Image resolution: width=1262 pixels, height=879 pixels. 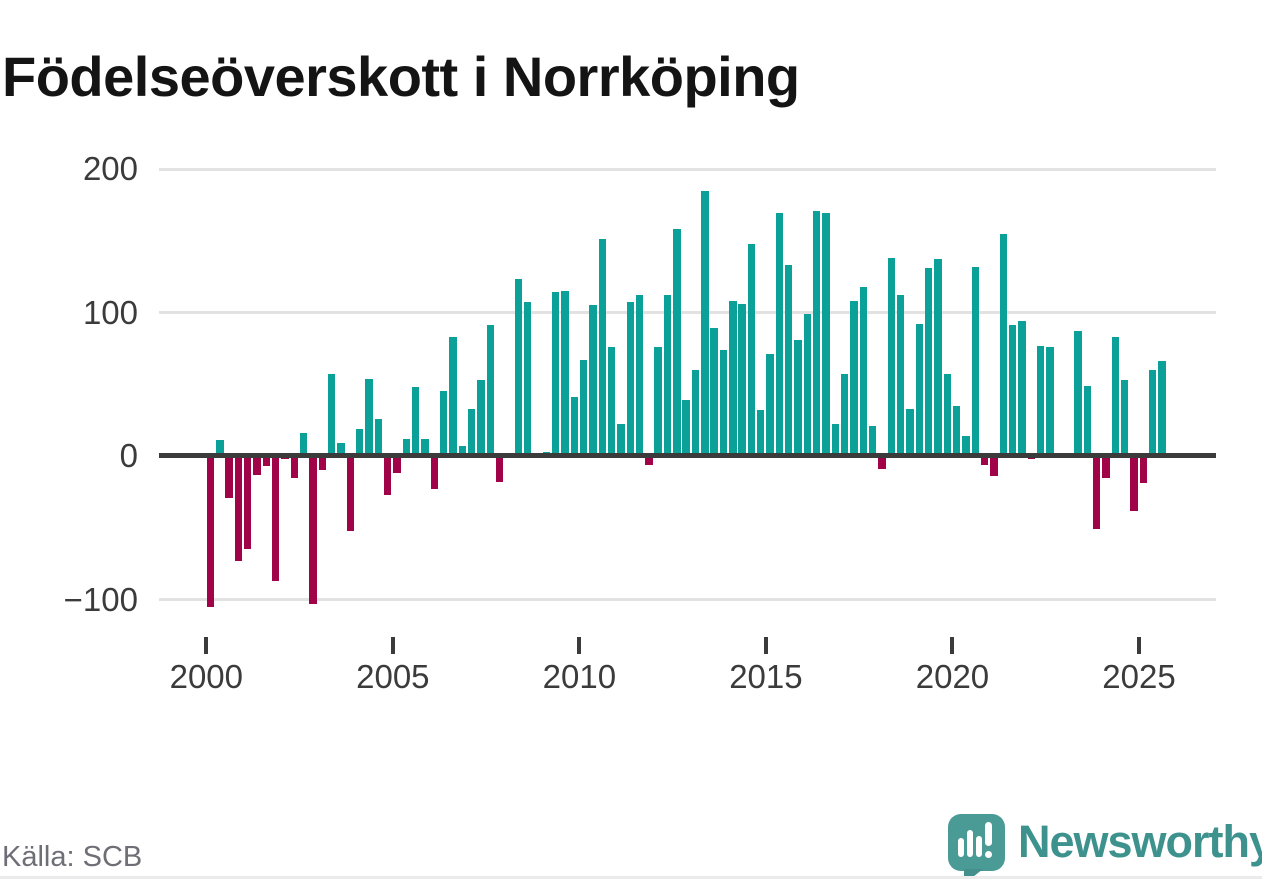 What do you see at coordinates (229, 476) in the screenshot?
I see `bar-2000-q3` at bounding box center [229, 476].